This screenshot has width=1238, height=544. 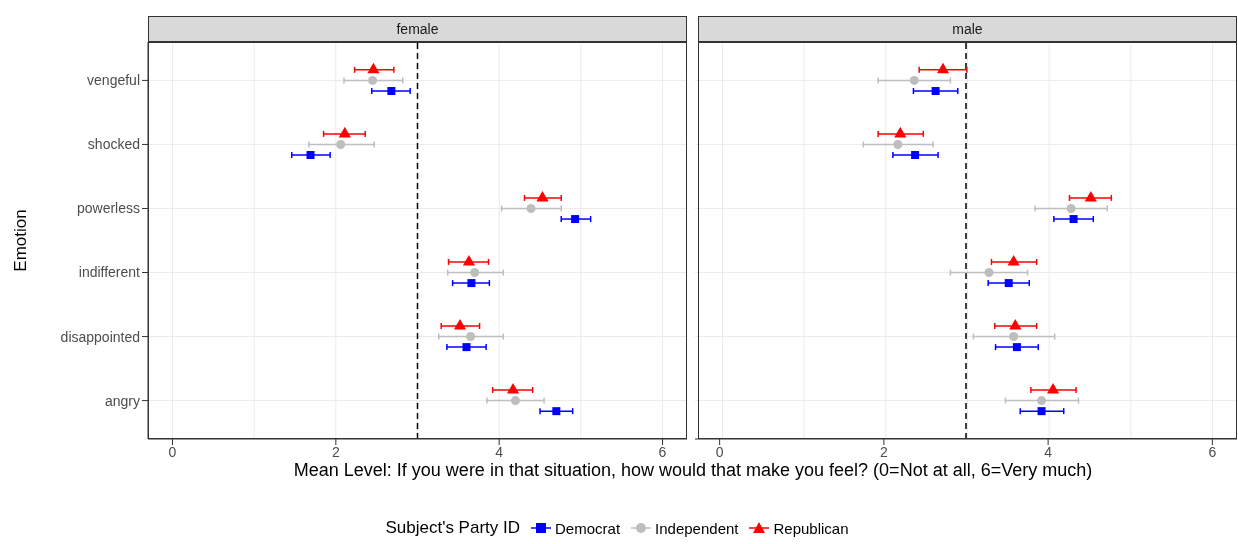 What do you see at coordinates (122, 400) in the screenshot?
I see `y-tick-label: angry` at bounding box center [122, 400].